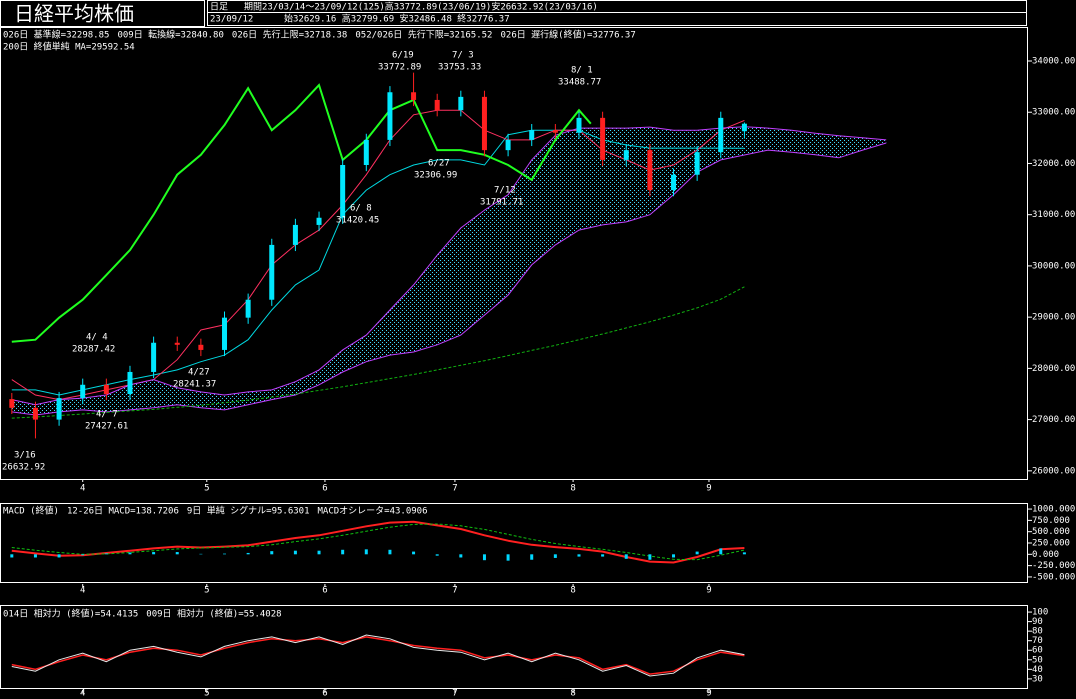  Describe the element at coordinates (106, 427) in the screenshot. I see `annotation-value: 27427.61` at that location.